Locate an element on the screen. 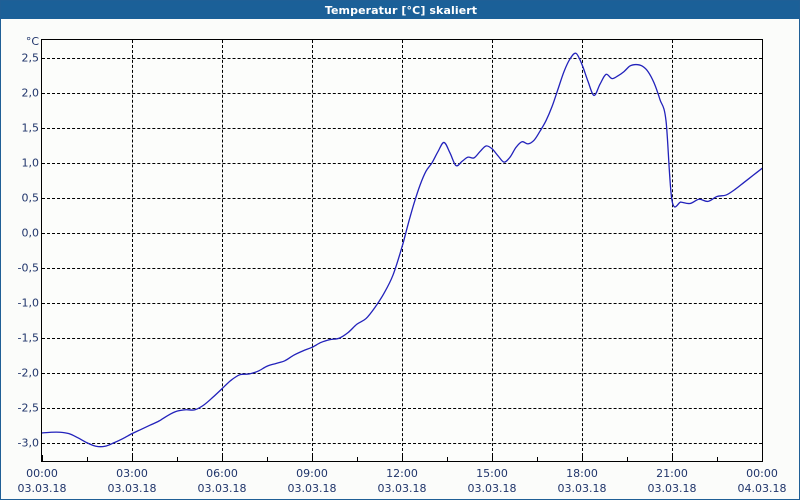 Image resolution: width=800 pixels, height=500 pixels. x-tick-time: 03:00 is located at coordinates (132, 473).